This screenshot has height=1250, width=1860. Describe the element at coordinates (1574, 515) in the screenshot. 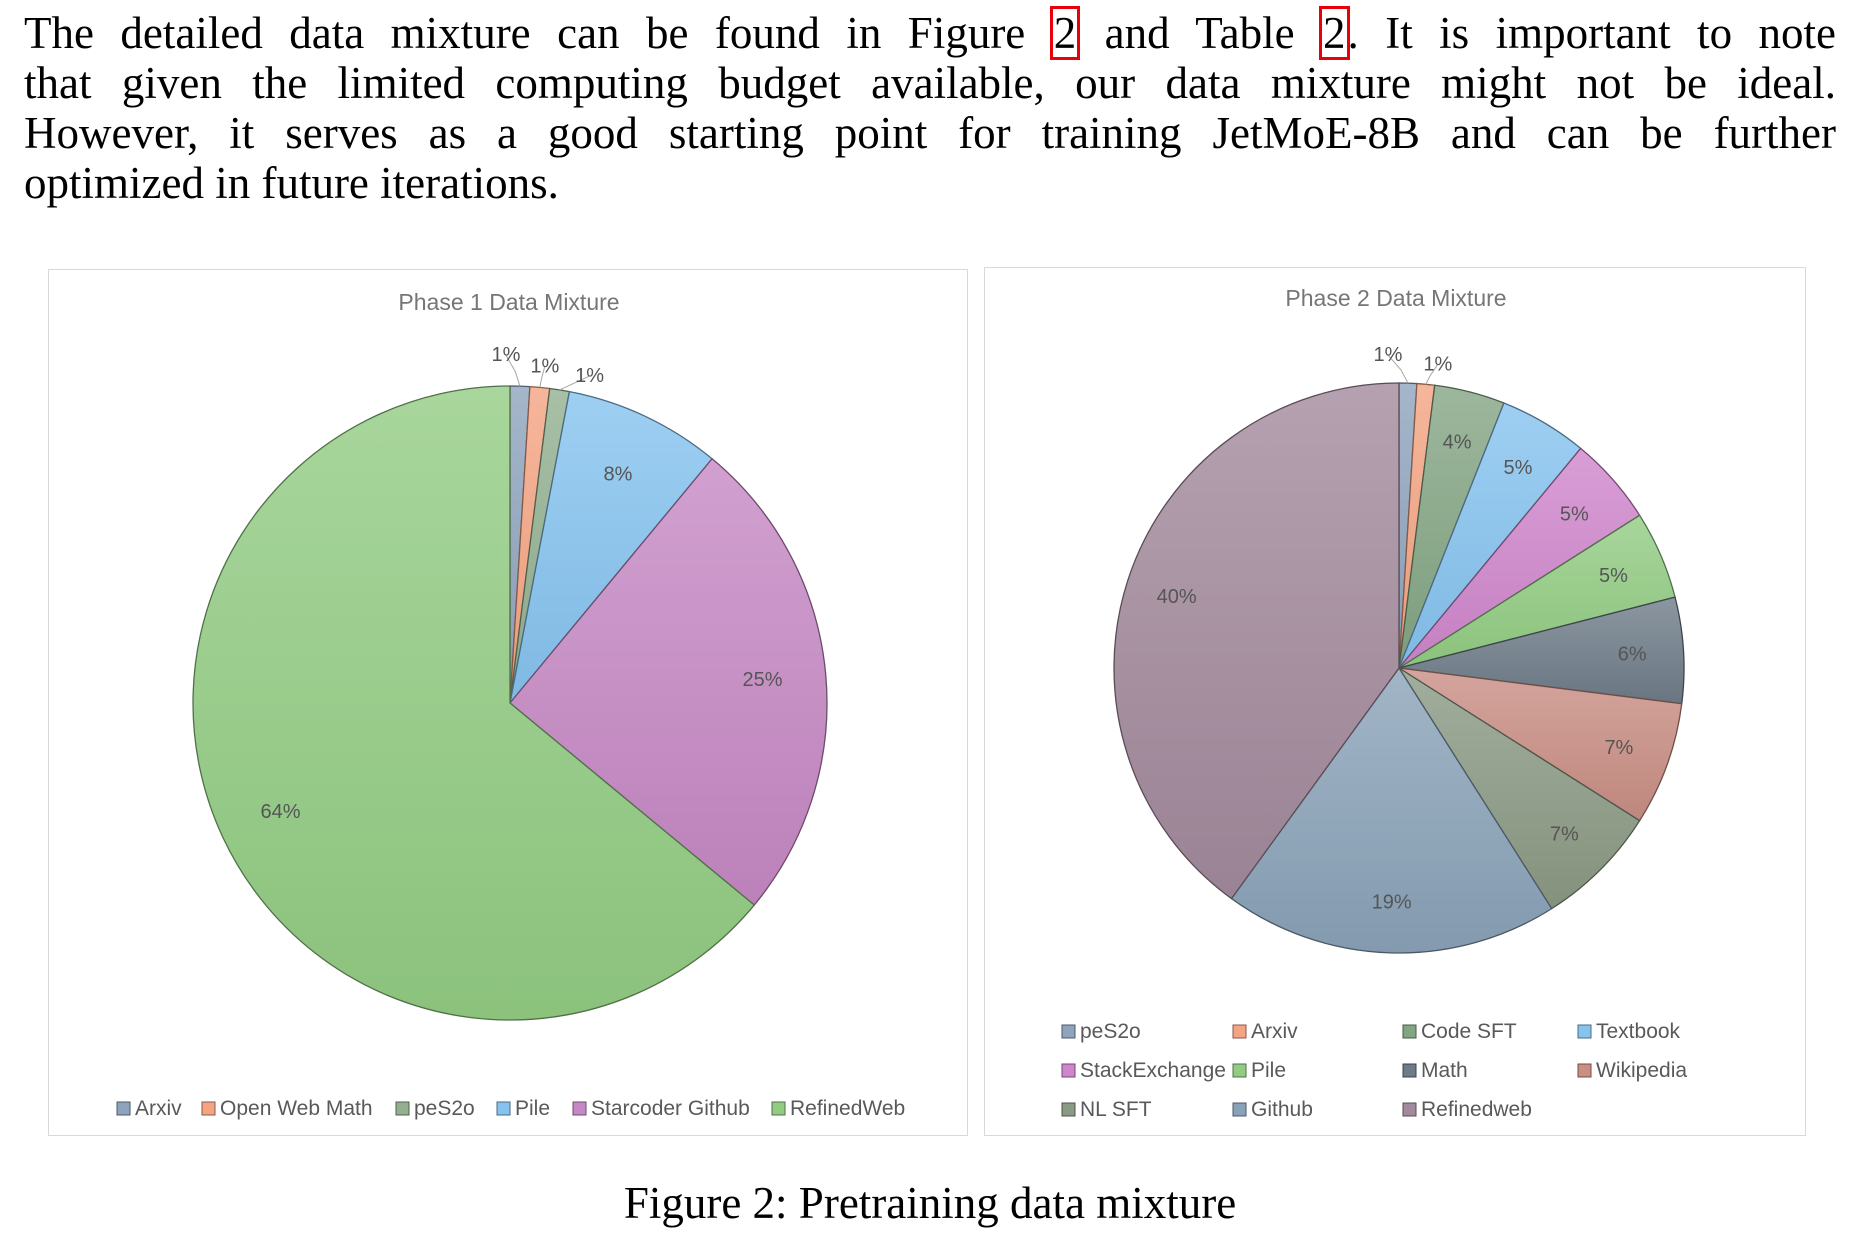

I see `data-label-stackexchange: 5%` at that location.